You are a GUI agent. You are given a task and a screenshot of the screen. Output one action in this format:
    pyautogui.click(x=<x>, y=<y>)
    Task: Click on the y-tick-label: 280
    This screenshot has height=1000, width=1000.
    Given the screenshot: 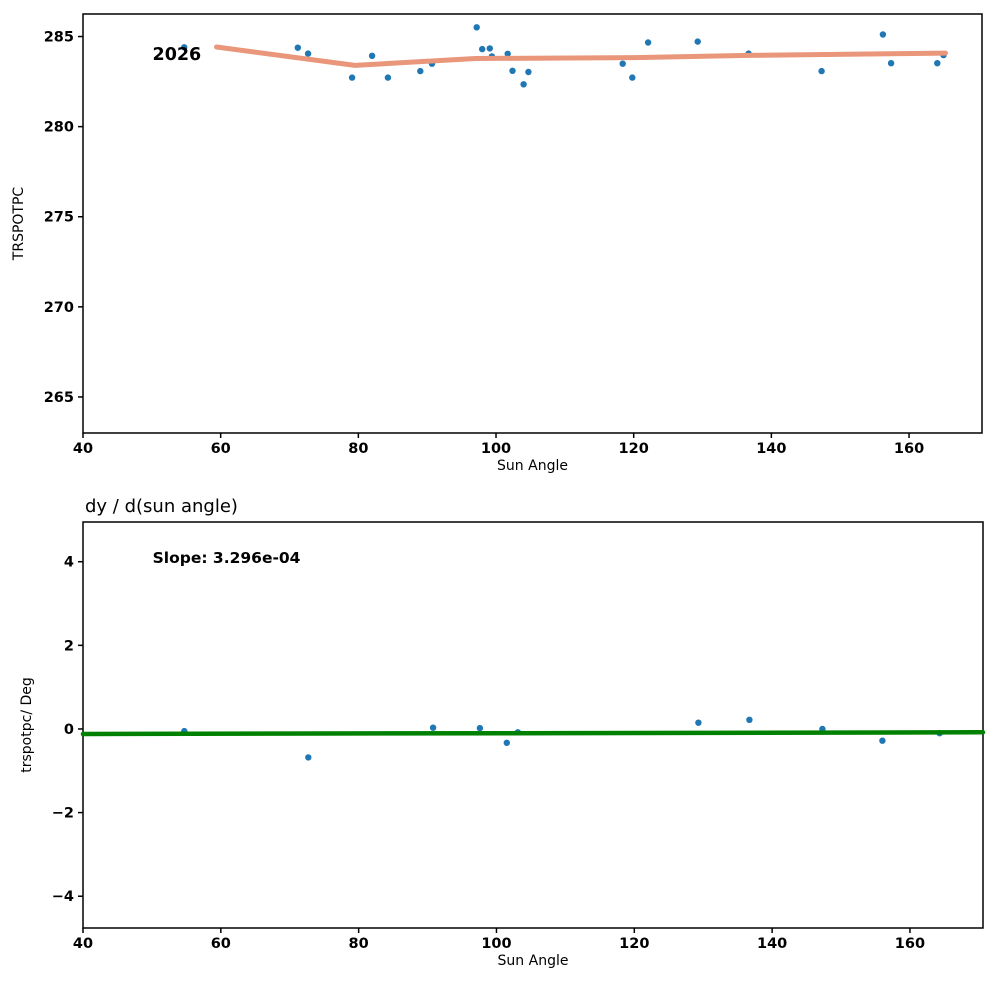 What is the action you would take?
    pyautogui.click(x=59, y=128)
    